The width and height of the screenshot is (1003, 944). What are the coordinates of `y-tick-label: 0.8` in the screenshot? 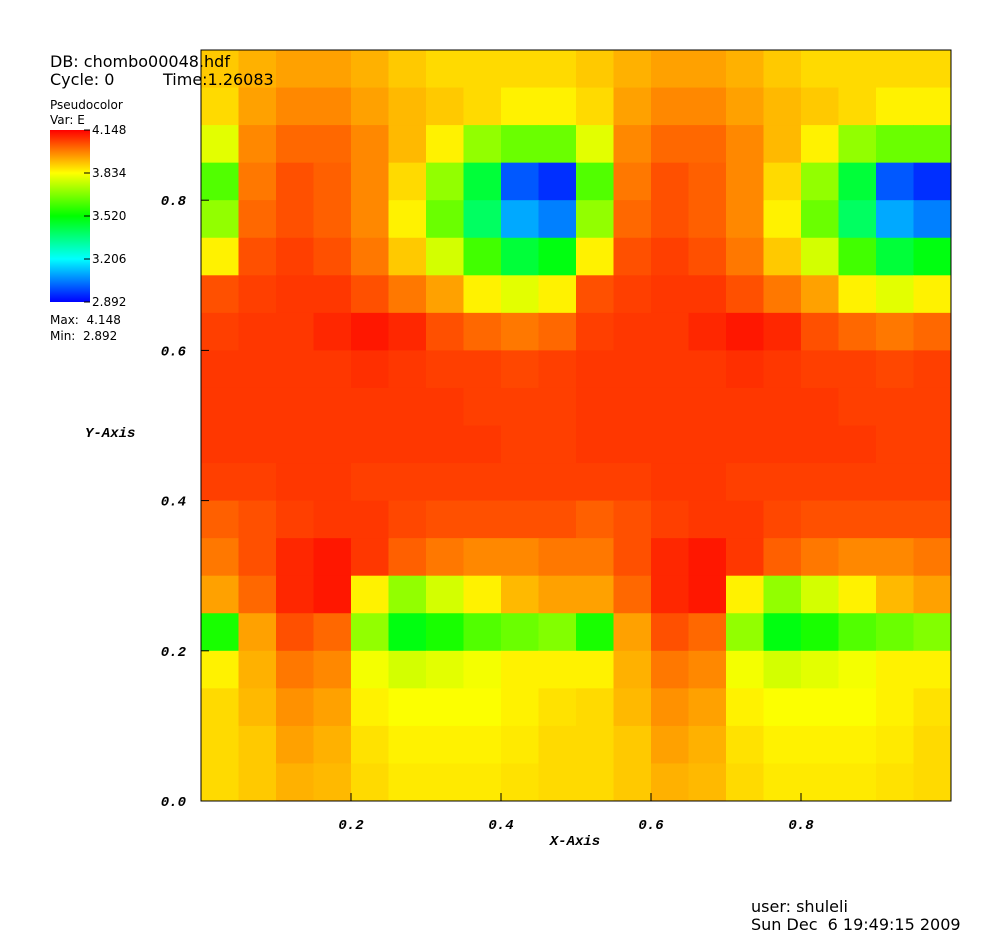 It's located at (174, 202).